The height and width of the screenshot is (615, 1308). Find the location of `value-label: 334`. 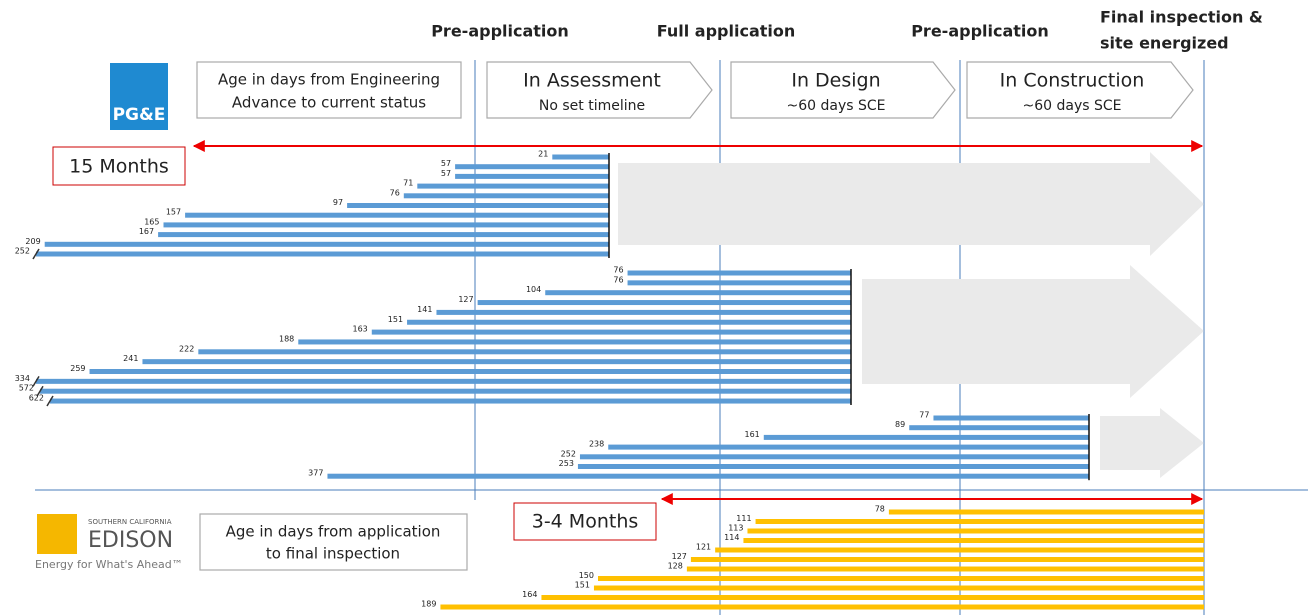

value-label: 334 is located at coordinates (22, 378).